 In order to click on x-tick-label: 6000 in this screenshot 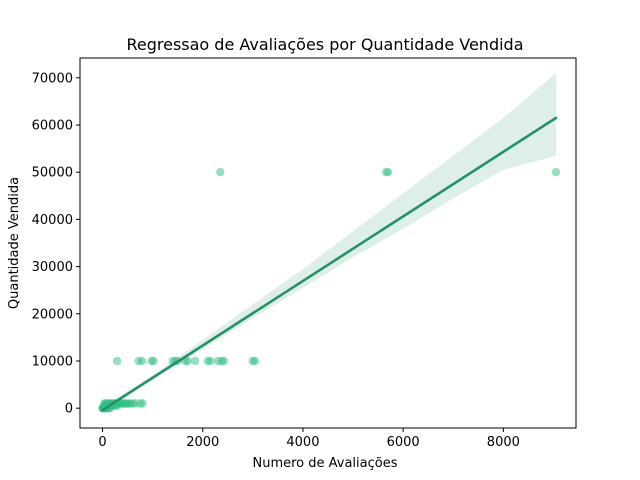, I will do `click(403, 442)`.